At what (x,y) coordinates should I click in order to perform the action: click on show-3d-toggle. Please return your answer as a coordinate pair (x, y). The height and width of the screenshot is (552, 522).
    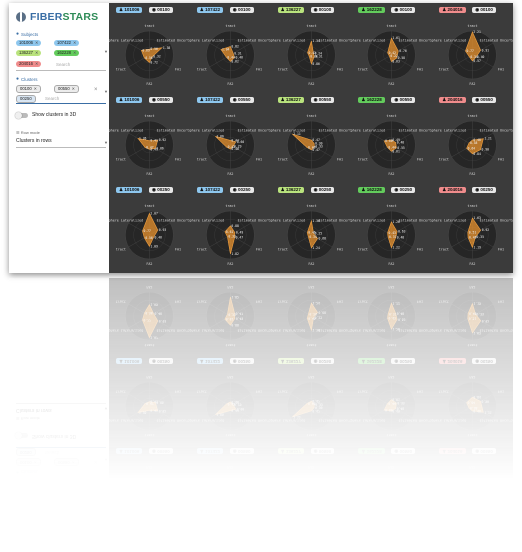
    Looking at the image, I should click on (21, 115).